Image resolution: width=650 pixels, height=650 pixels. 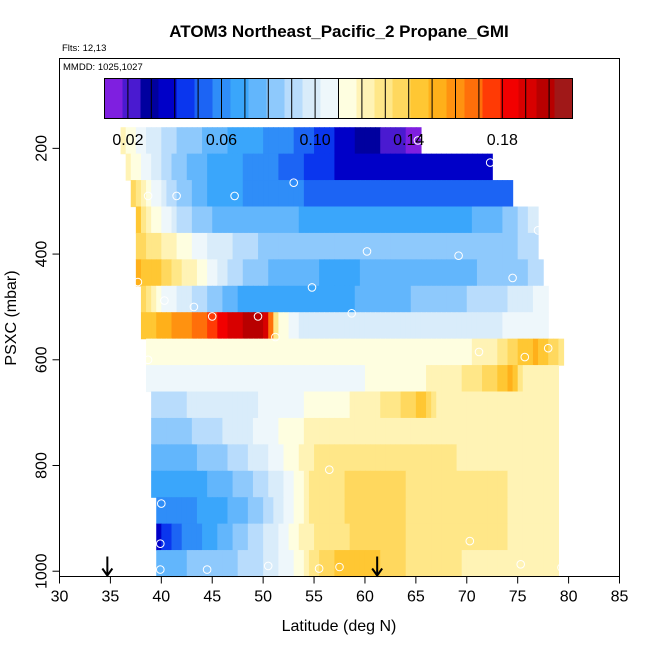 I want to click on colorbar-tick-labels: 0.02 0.06 0.10 0.14 0.18, so click(x=315, y=140).